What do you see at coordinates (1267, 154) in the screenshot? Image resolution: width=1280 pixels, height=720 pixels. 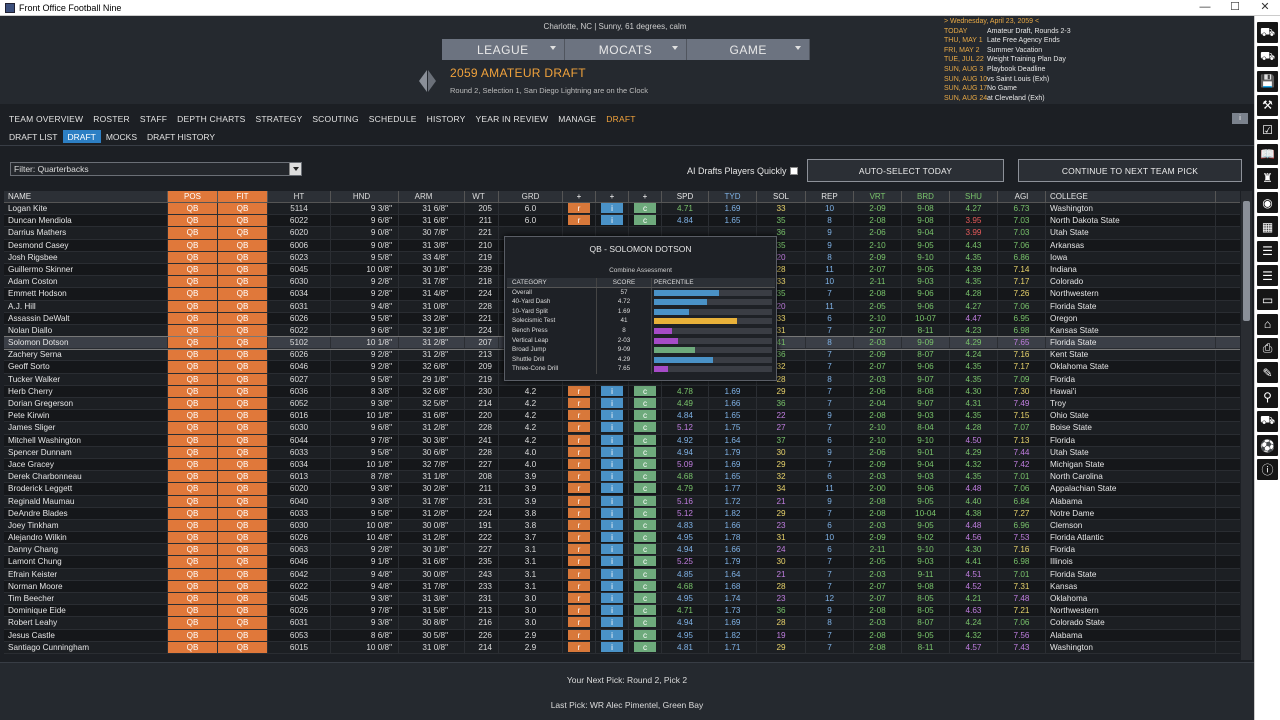 I see `book-icon: 📖` at bounding box center [1267, 154].